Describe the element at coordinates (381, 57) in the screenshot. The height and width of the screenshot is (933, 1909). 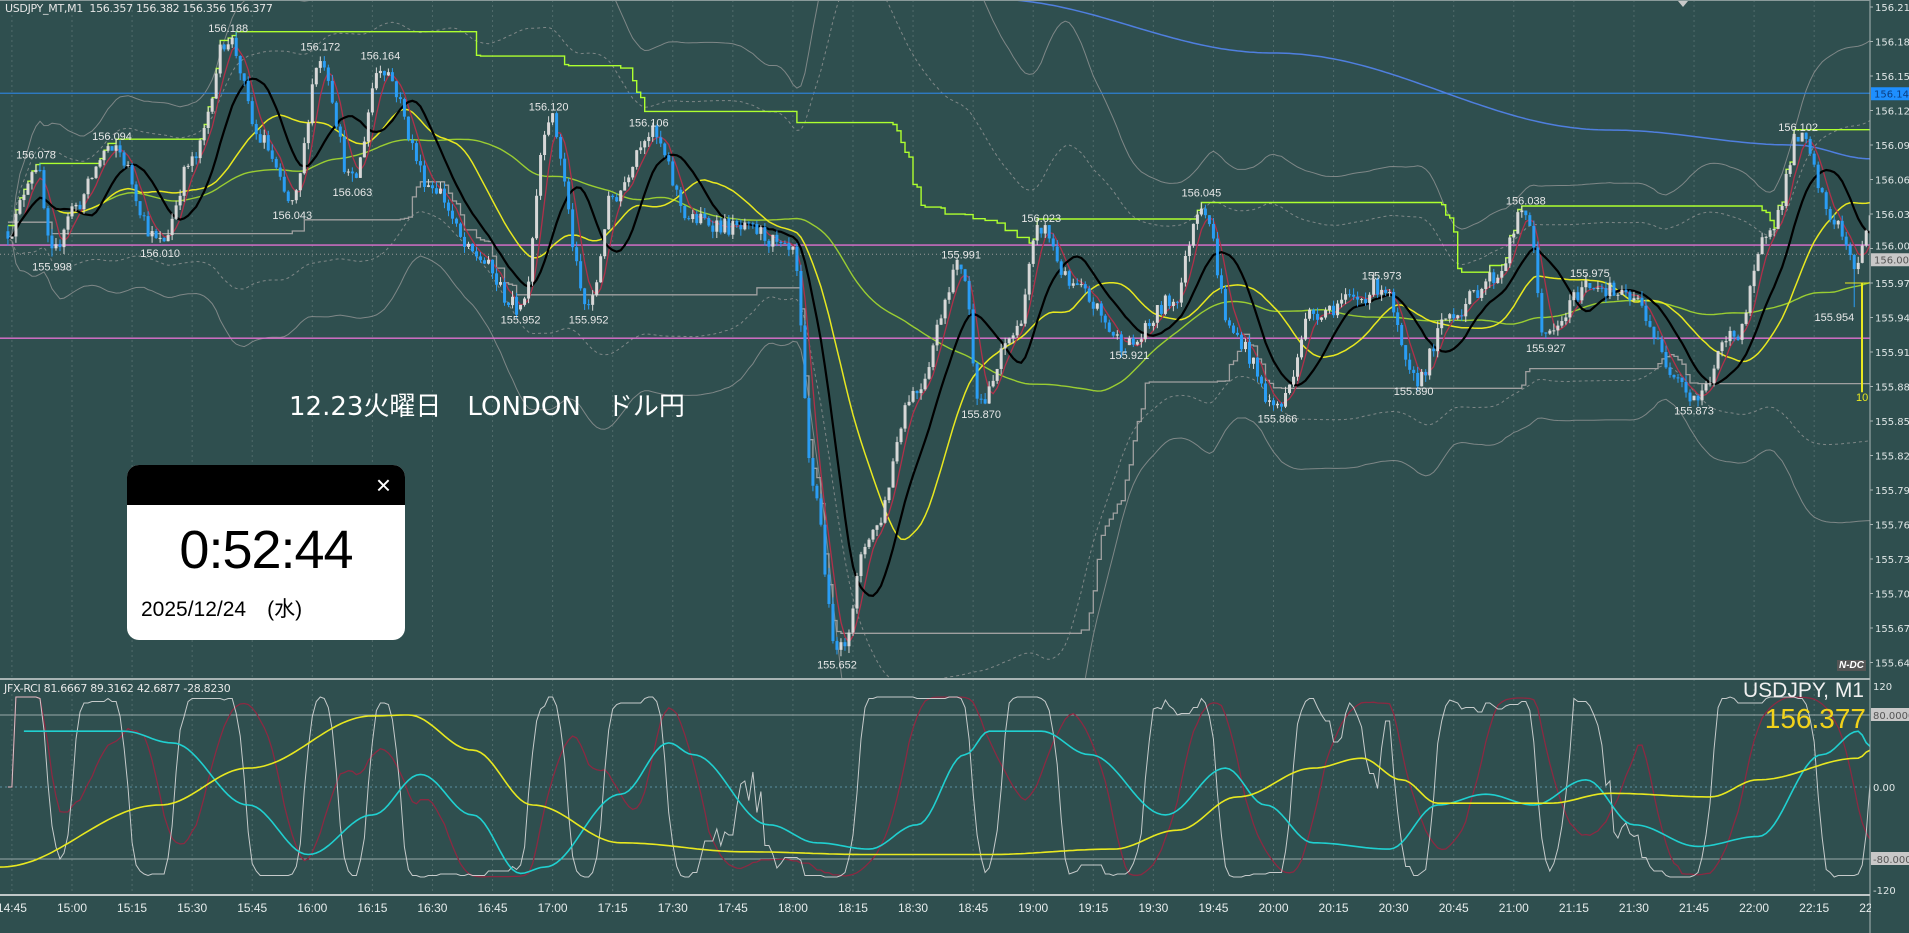
I see `price-annotation: 156.164` at that location.